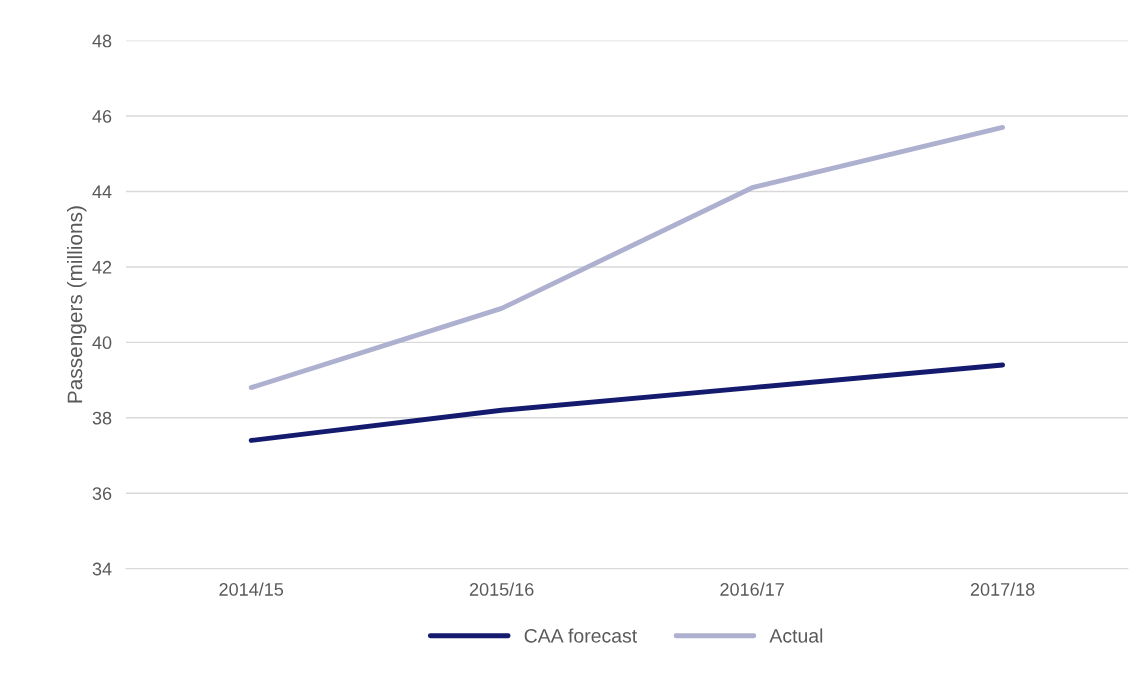  Describe the element at coordinates (627, 402) in the screenshot. I see `line-series` at that location.